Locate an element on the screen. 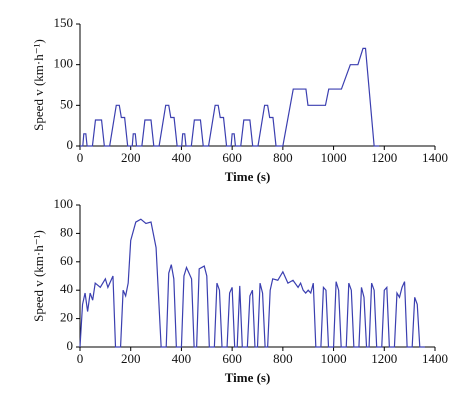 The width and height of the screenshot is (474, 418). y-tick-label: 80 is located at coordinates (66, 231).